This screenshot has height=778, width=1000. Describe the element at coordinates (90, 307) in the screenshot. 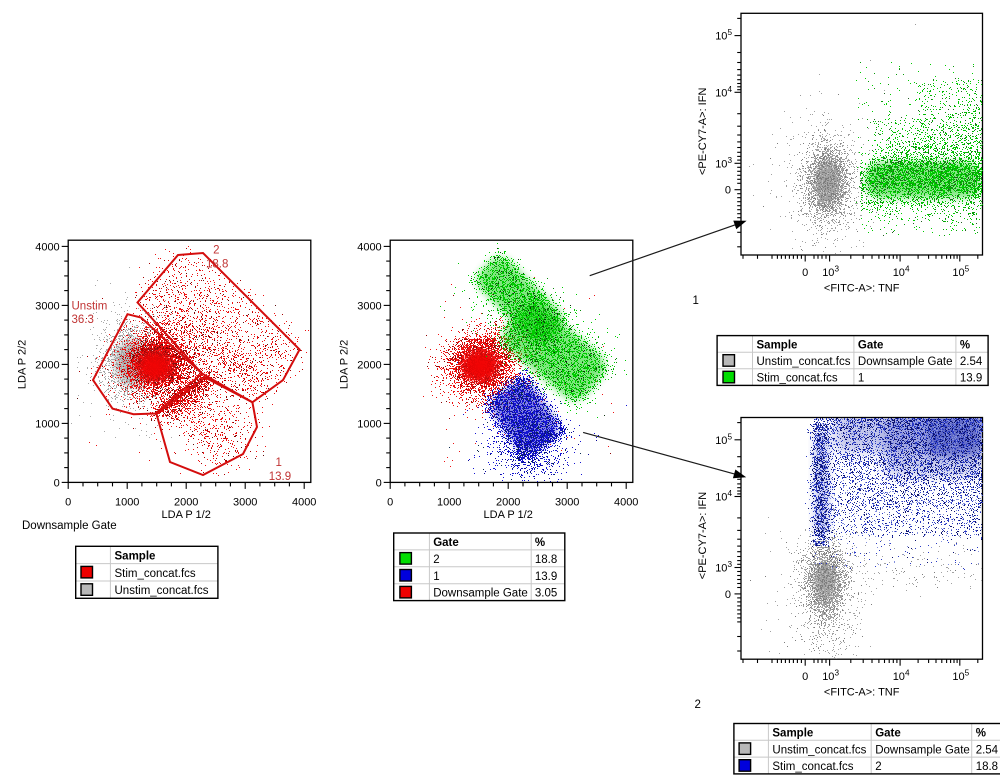

I see `svg-text: Unstim` at that location.